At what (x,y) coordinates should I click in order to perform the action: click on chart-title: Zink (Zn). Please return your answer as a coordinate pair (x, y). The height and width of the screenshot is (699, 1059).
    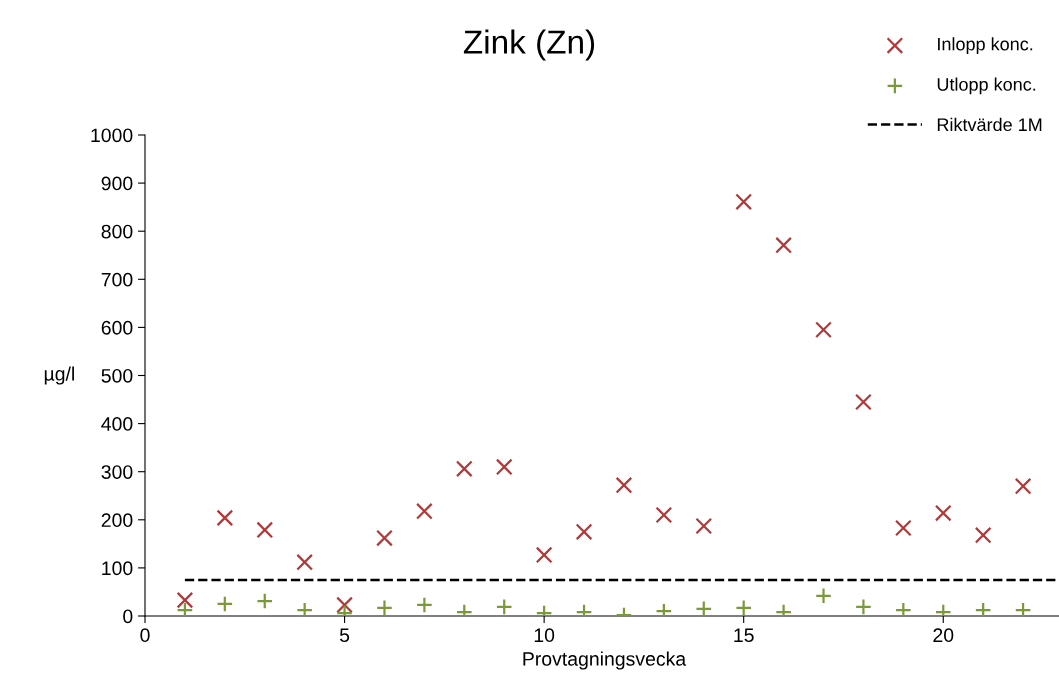
    Looking at the image, I should click on (529, 45).